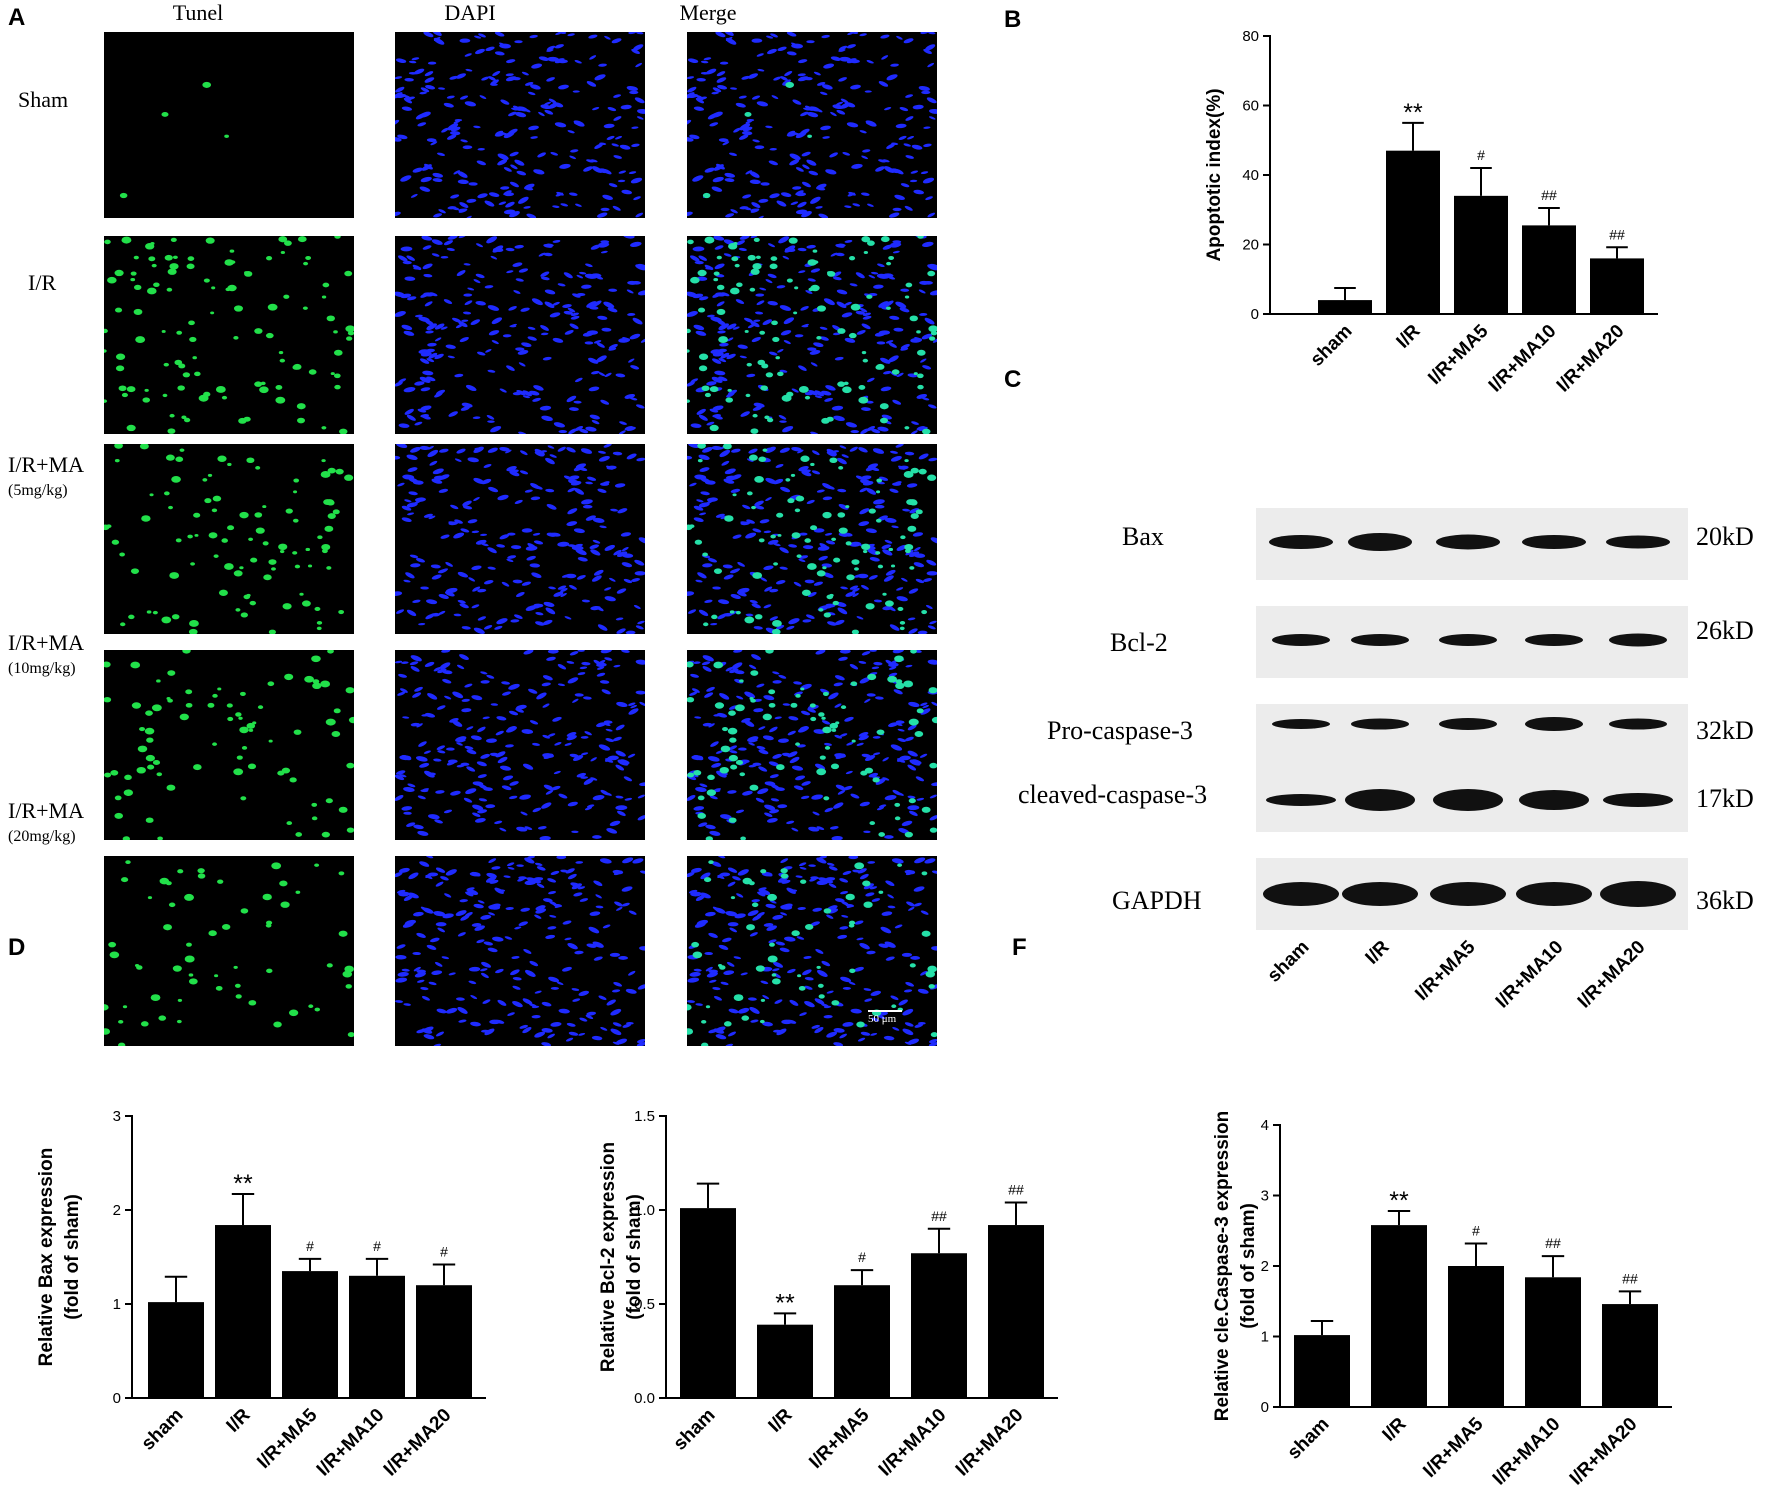 The width and height of the screenshot is (1772, 1510). I want to click on y-tick-label: 2, so click(117, 1210).